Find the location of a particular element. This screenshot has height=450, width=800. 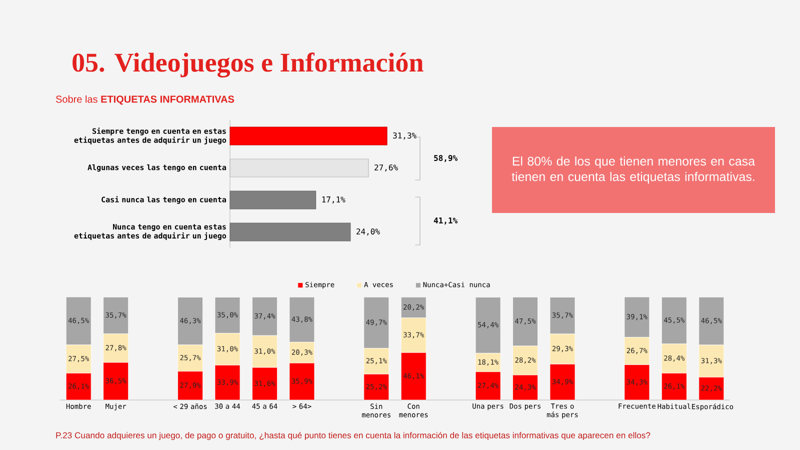

text: Sobre las ETIQUETAS INFORMATIVAS is located at coordinates (145, 100).